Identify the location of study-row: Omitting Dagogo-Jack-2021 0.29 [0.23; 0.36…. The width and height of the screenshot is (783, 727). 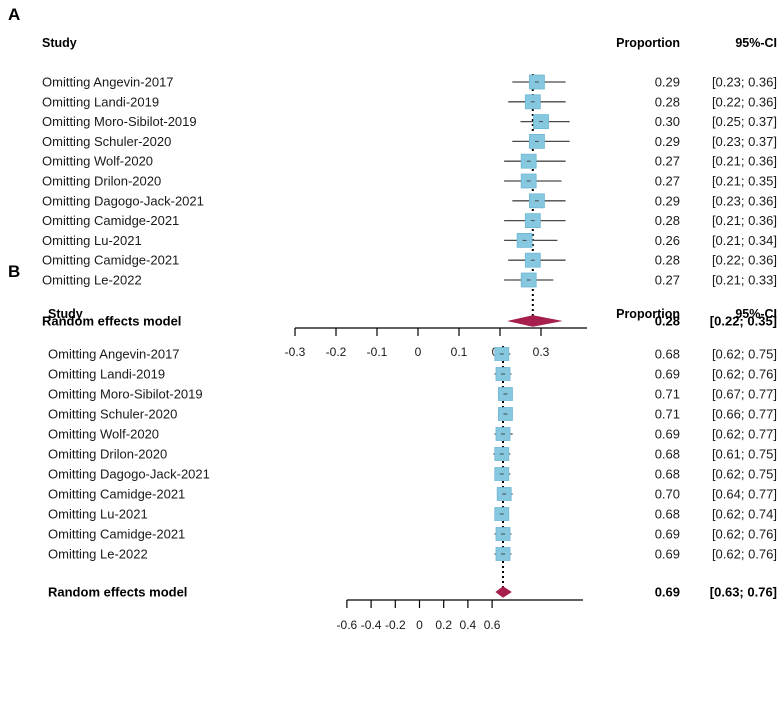
(409, 200).